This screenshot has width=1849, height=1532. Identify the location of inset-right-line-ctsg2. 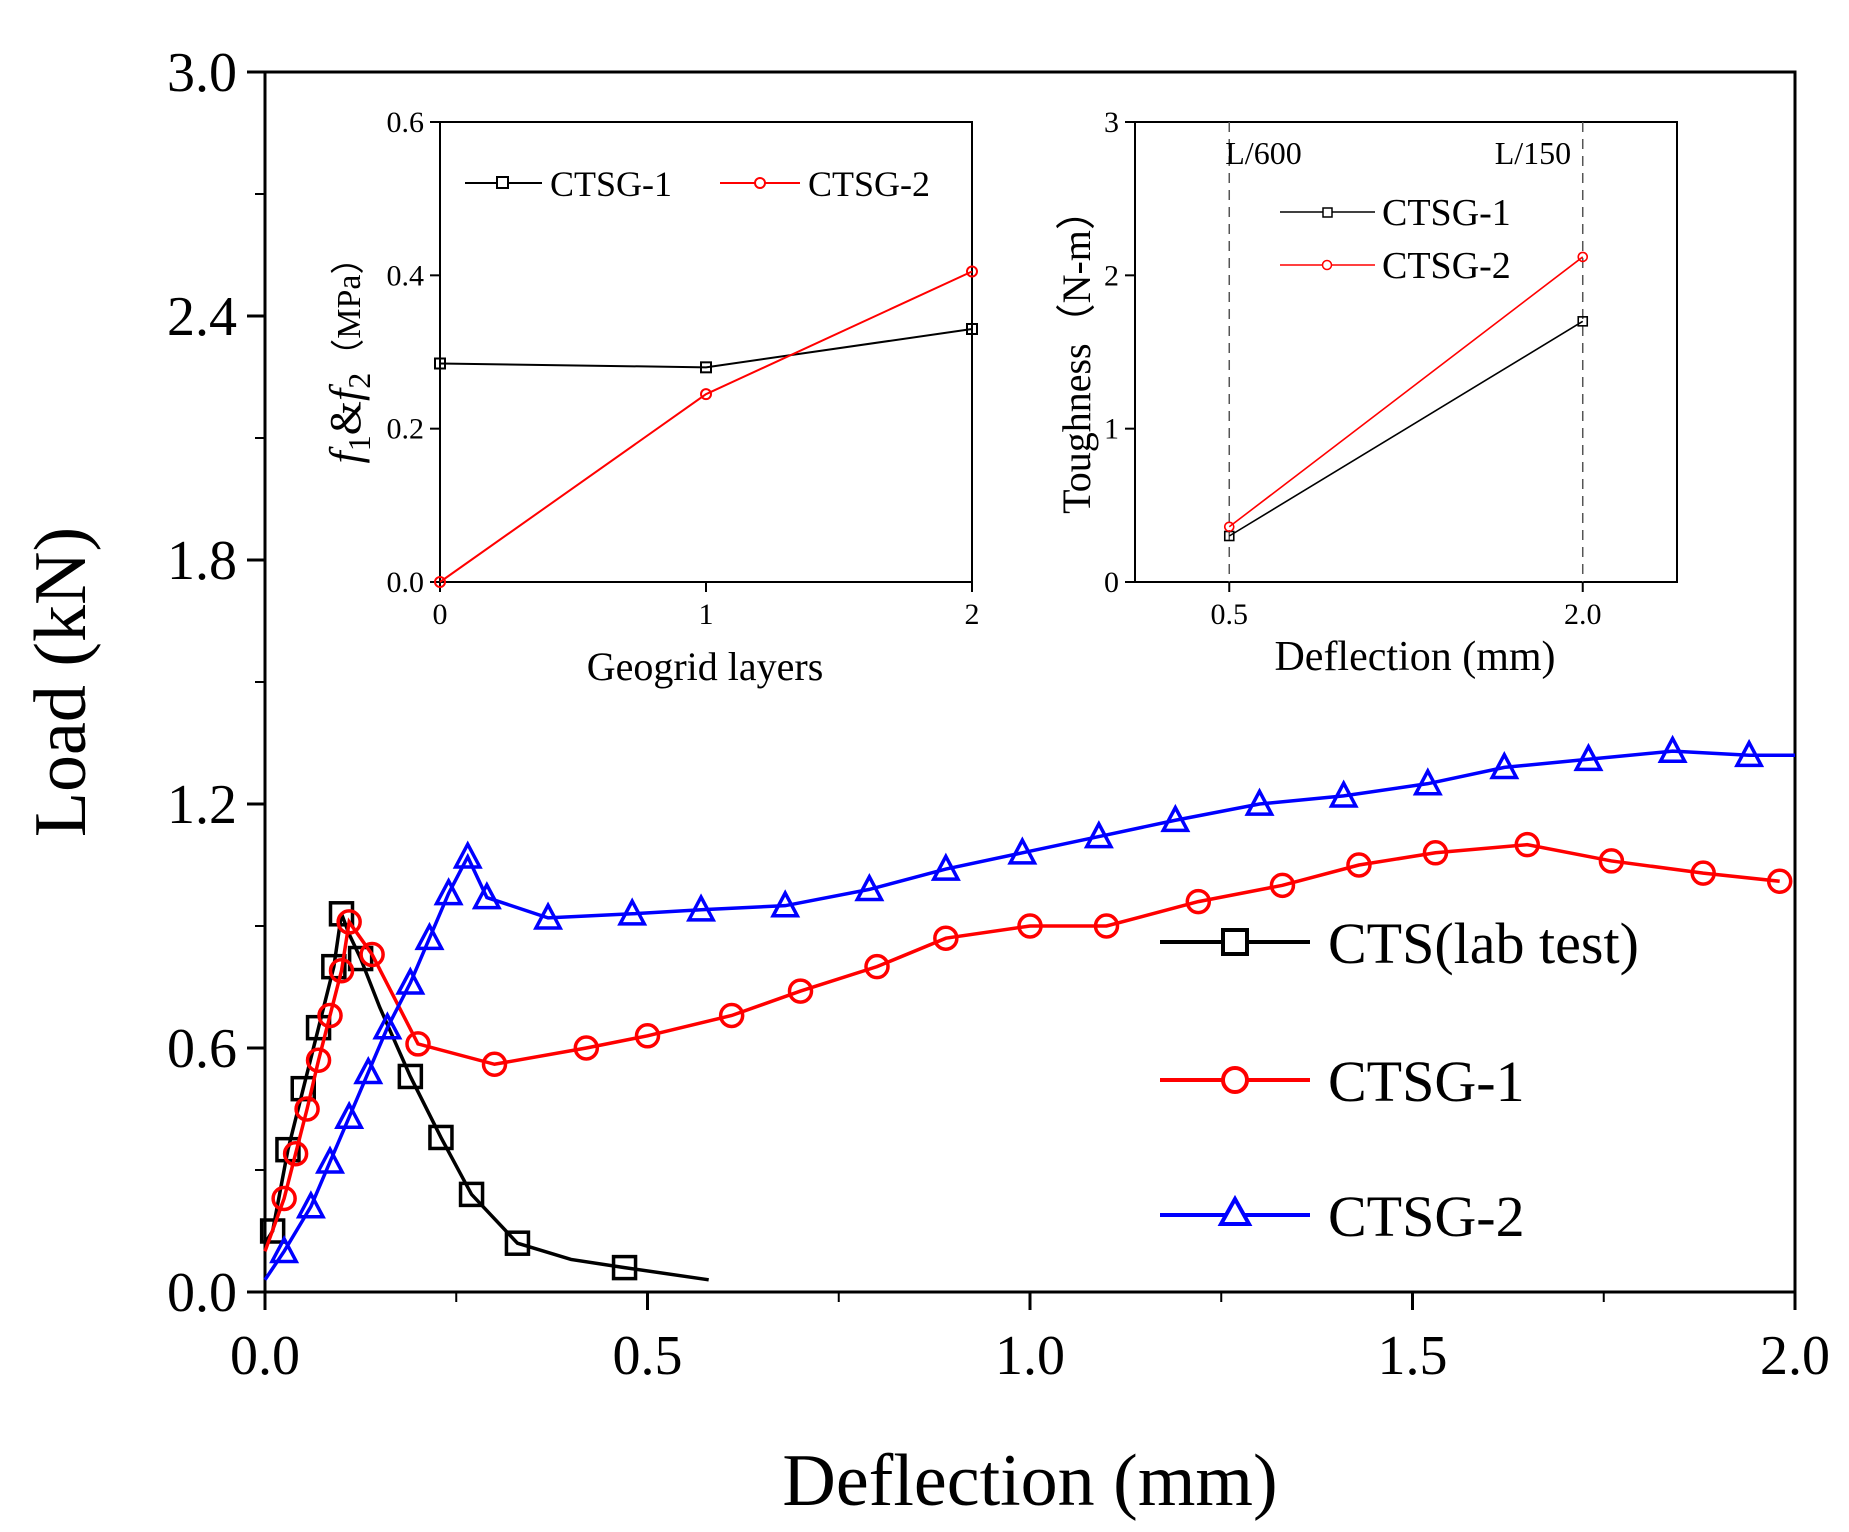
(1406, 392).